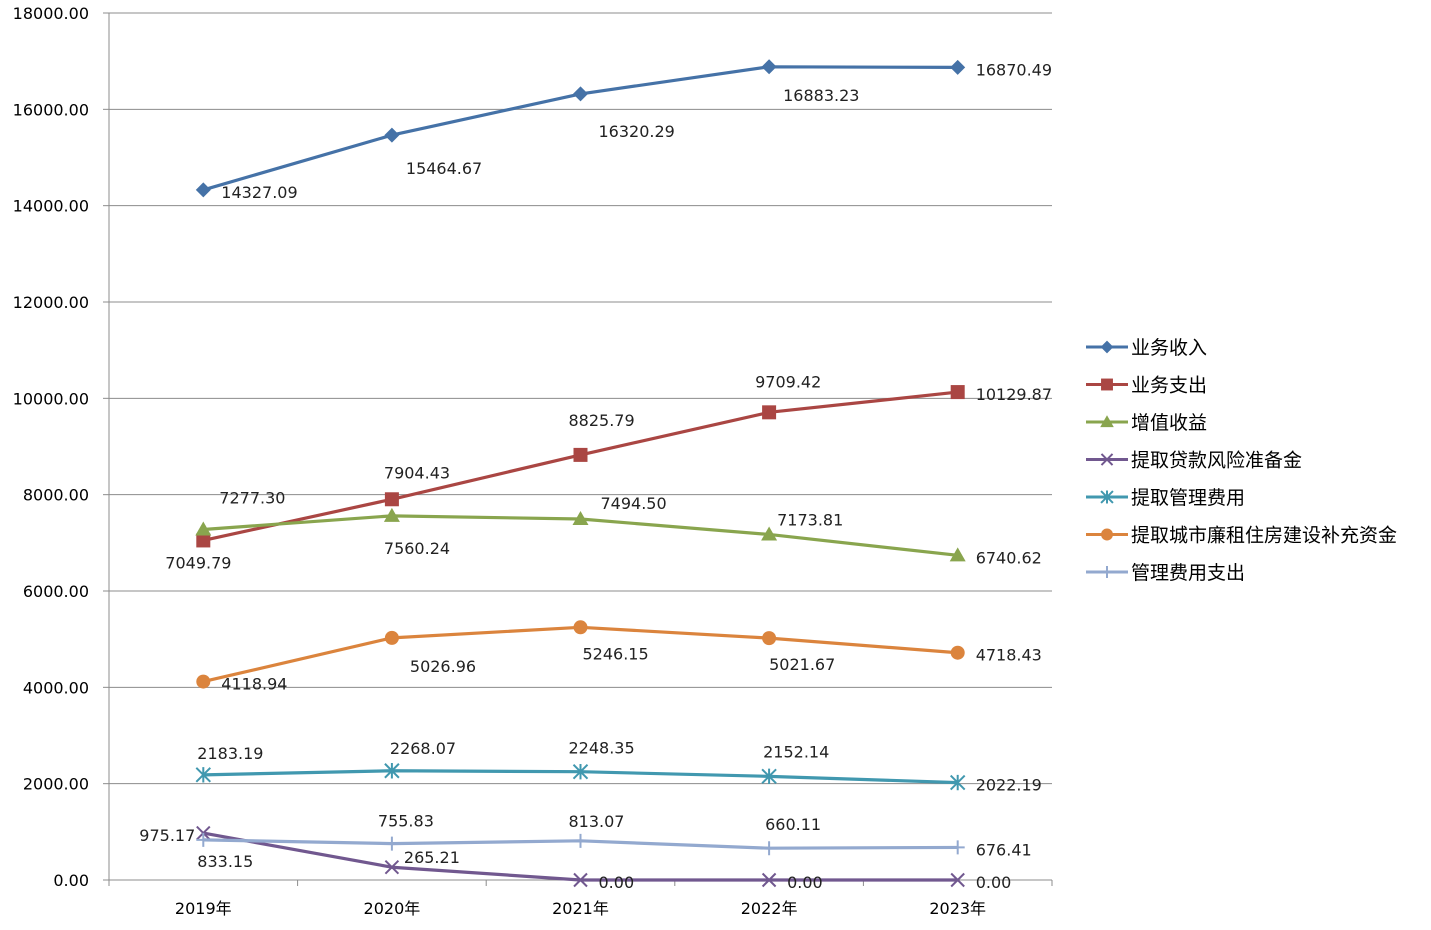  I want to click on data-label: 7277.30, so click(252, 497).